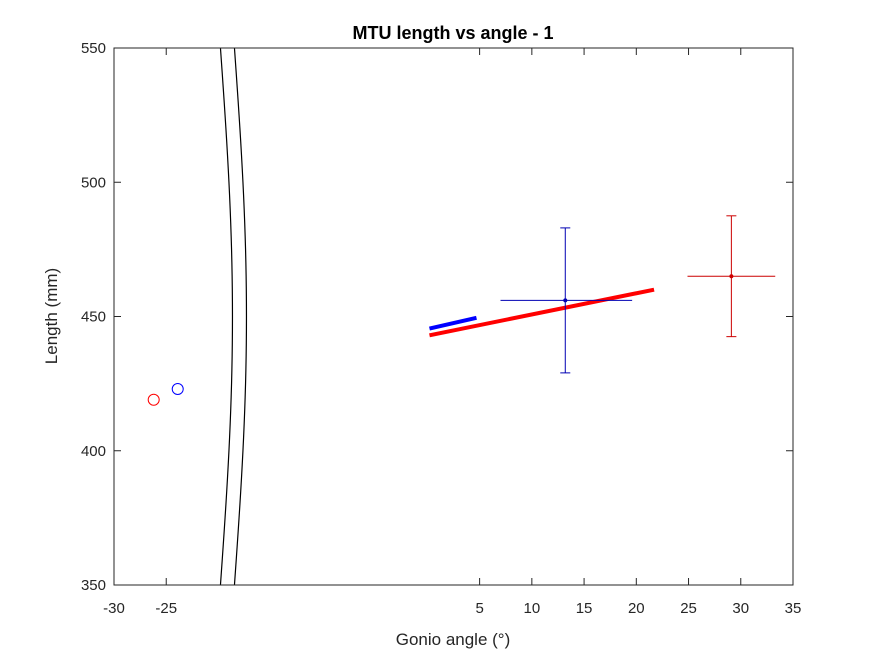 The width and height of the screenshot is (875, 656). I want to click on errorbar-blue, so click(566, 300).